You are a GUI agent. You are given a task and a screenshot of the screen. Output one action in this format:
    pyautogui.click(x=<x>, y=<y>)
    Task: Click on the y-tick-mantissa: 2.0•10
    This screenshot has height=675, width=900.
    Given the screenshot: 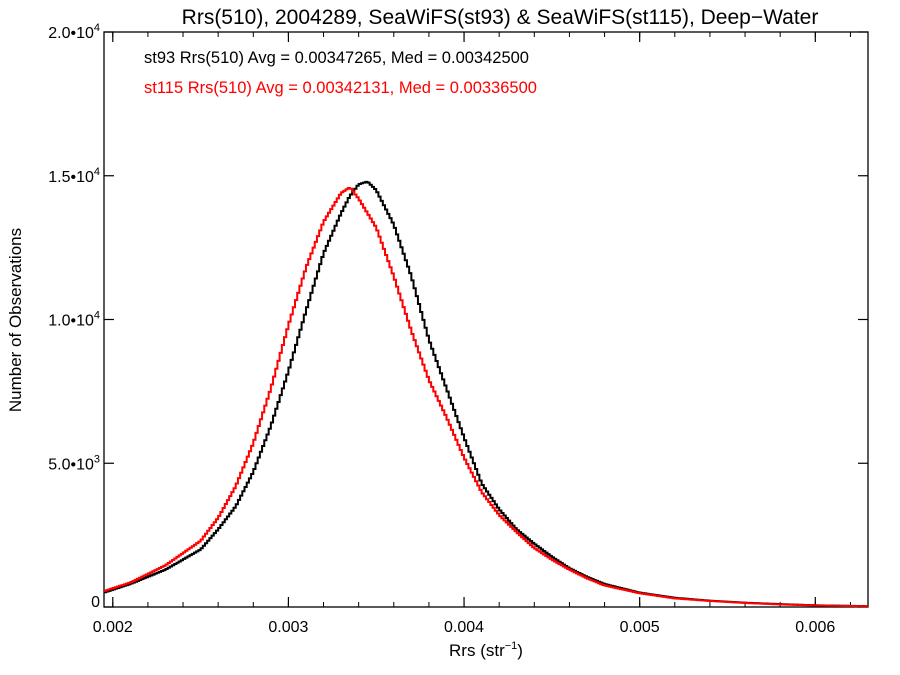 What is the action you would take?
    pyautogui.click(x=71, y=33)
    